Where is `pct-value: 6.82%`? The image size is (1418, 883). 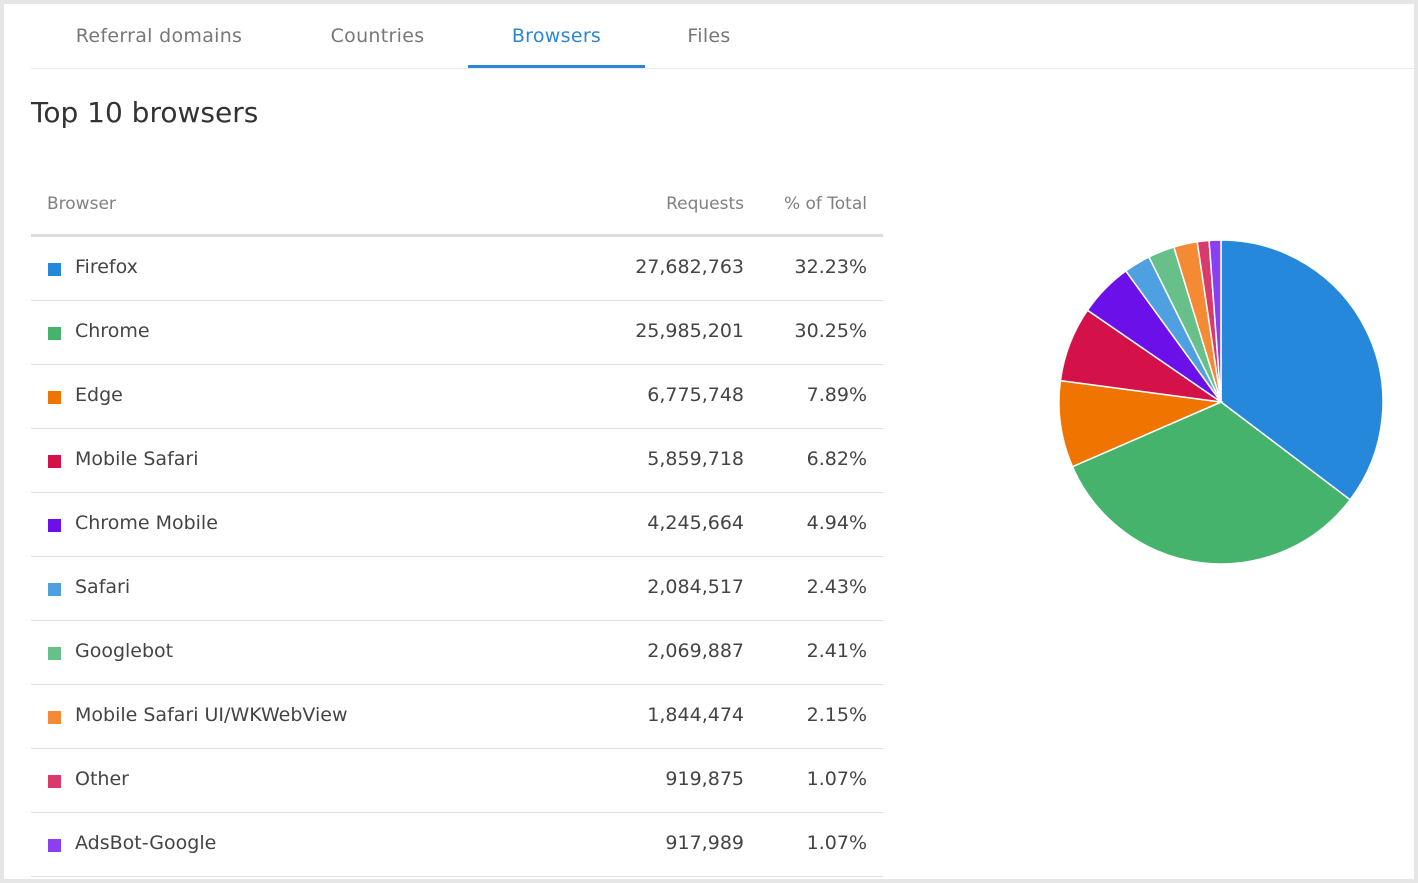 pct-value: 6.82% is located at coordinates (836, 459).